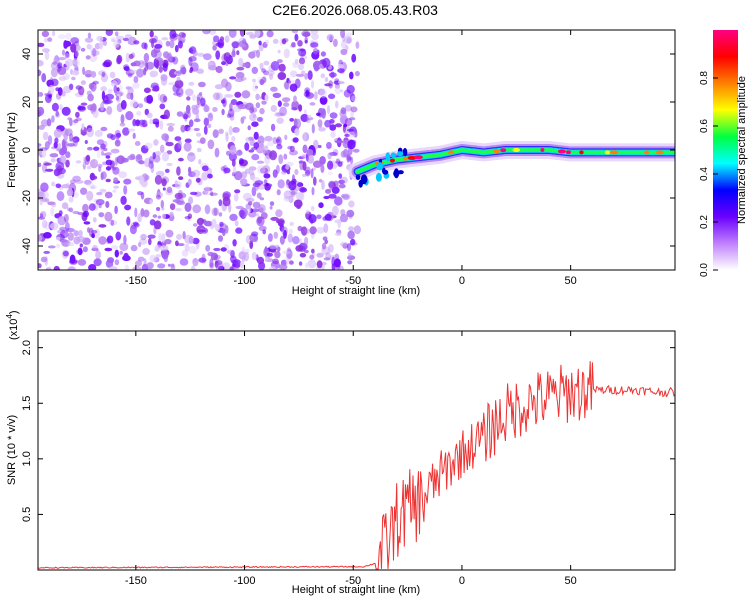  I want to click on signal-peak, so click(392, 160).